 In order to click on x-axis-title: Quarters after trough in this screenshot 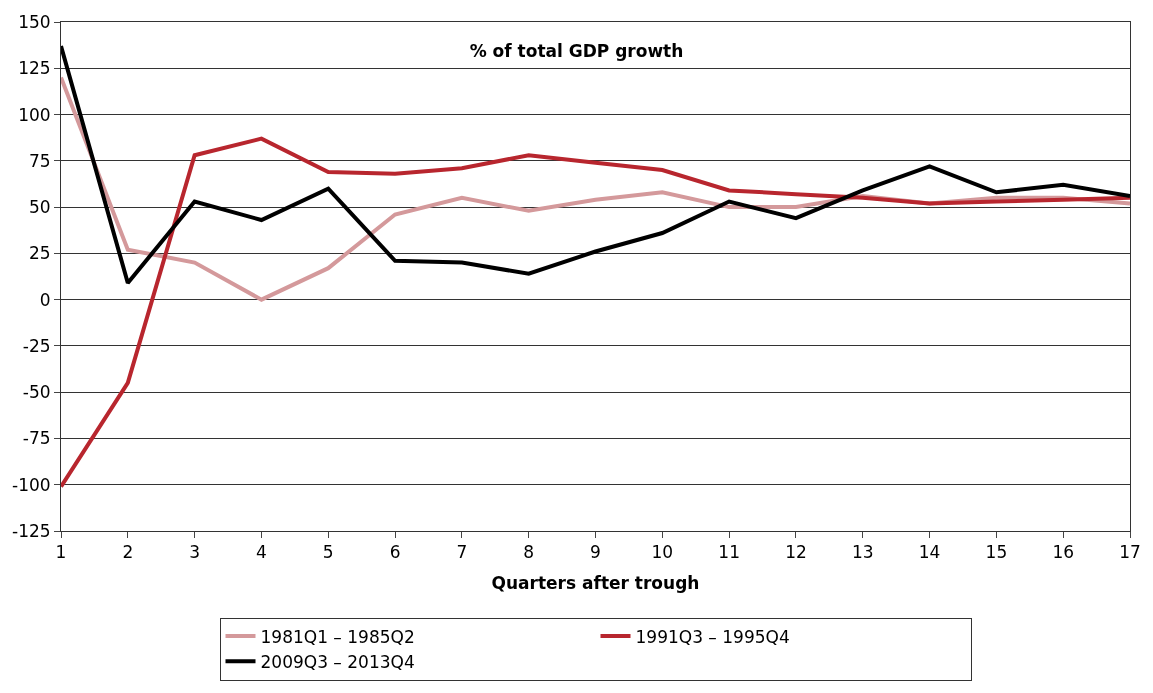, I will do `click(595, 582)`.